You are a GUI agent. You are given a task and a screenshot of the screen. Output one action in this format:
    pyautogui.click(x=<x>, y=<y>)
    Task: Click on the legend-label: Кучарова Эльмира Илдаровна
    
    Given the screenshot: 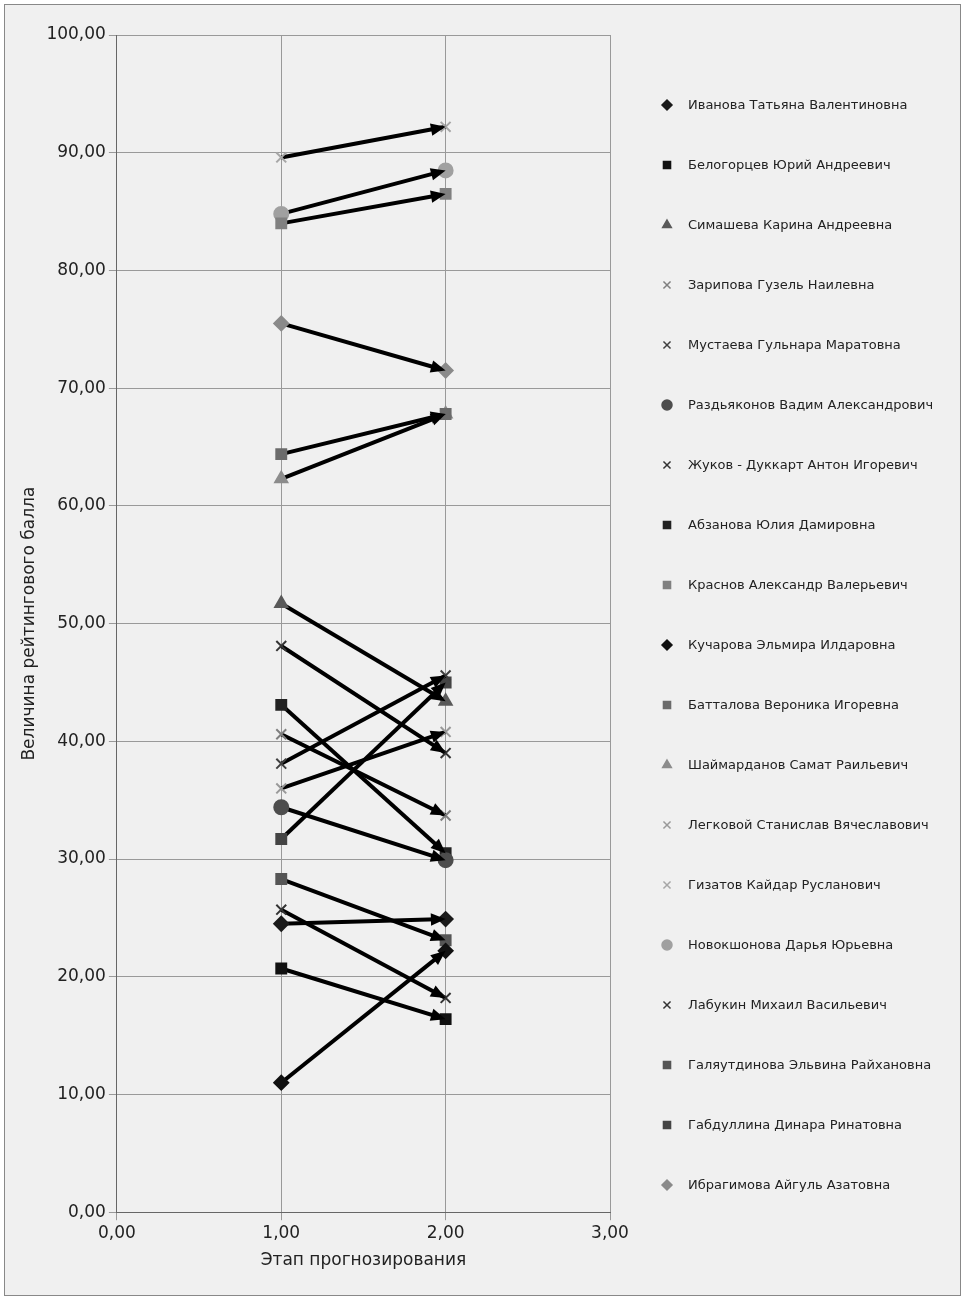 What is the action you would take?
    pyautogui.click(x=792, y=645)
    